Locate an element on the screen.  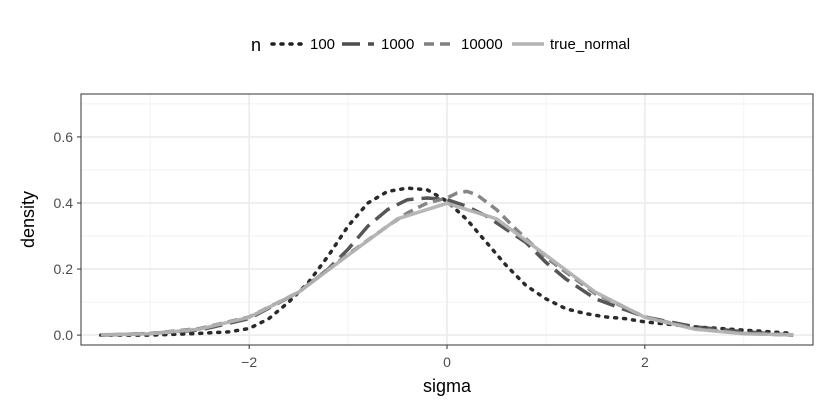
x-tick-label: −2 is located at coordinates (249, 362).